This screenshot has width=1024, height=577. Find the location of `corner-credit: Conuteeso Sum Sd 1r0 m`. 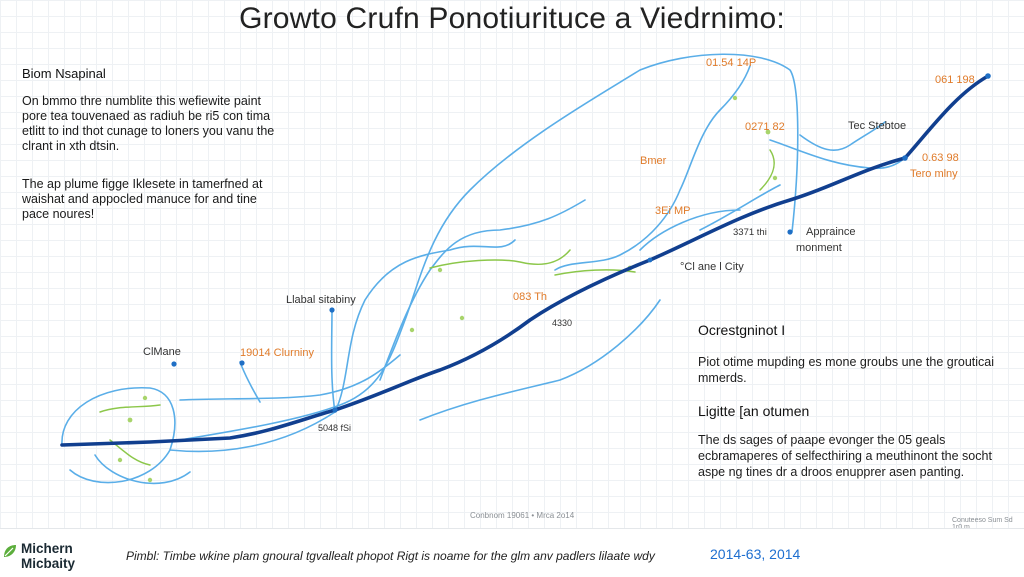

corner-credit: Conuteeso Sum Sd 1r0 m is located at coordinates (982, 524).